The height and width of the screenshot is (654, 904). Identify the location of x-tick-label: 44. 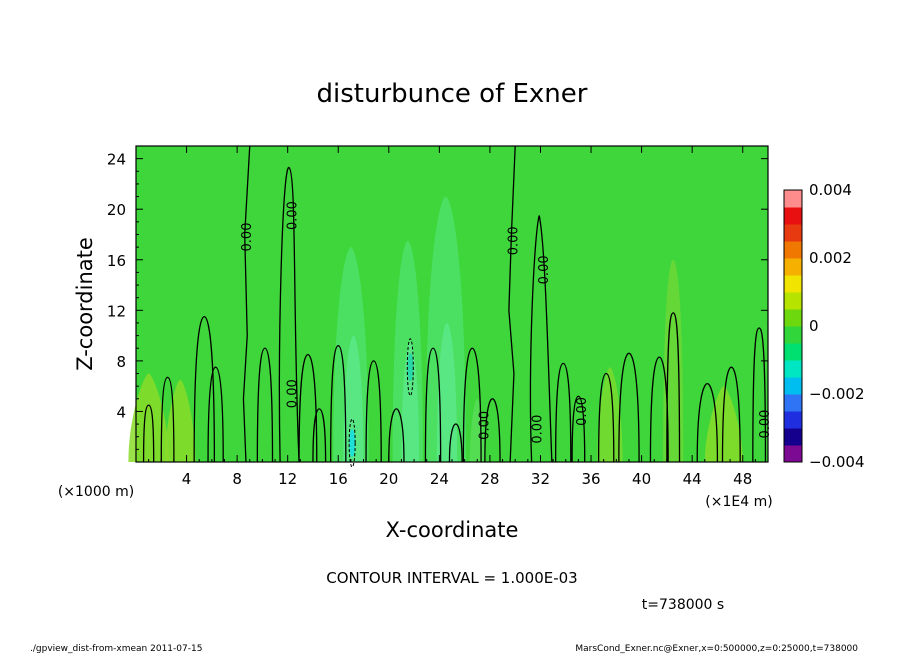
(692, 479).